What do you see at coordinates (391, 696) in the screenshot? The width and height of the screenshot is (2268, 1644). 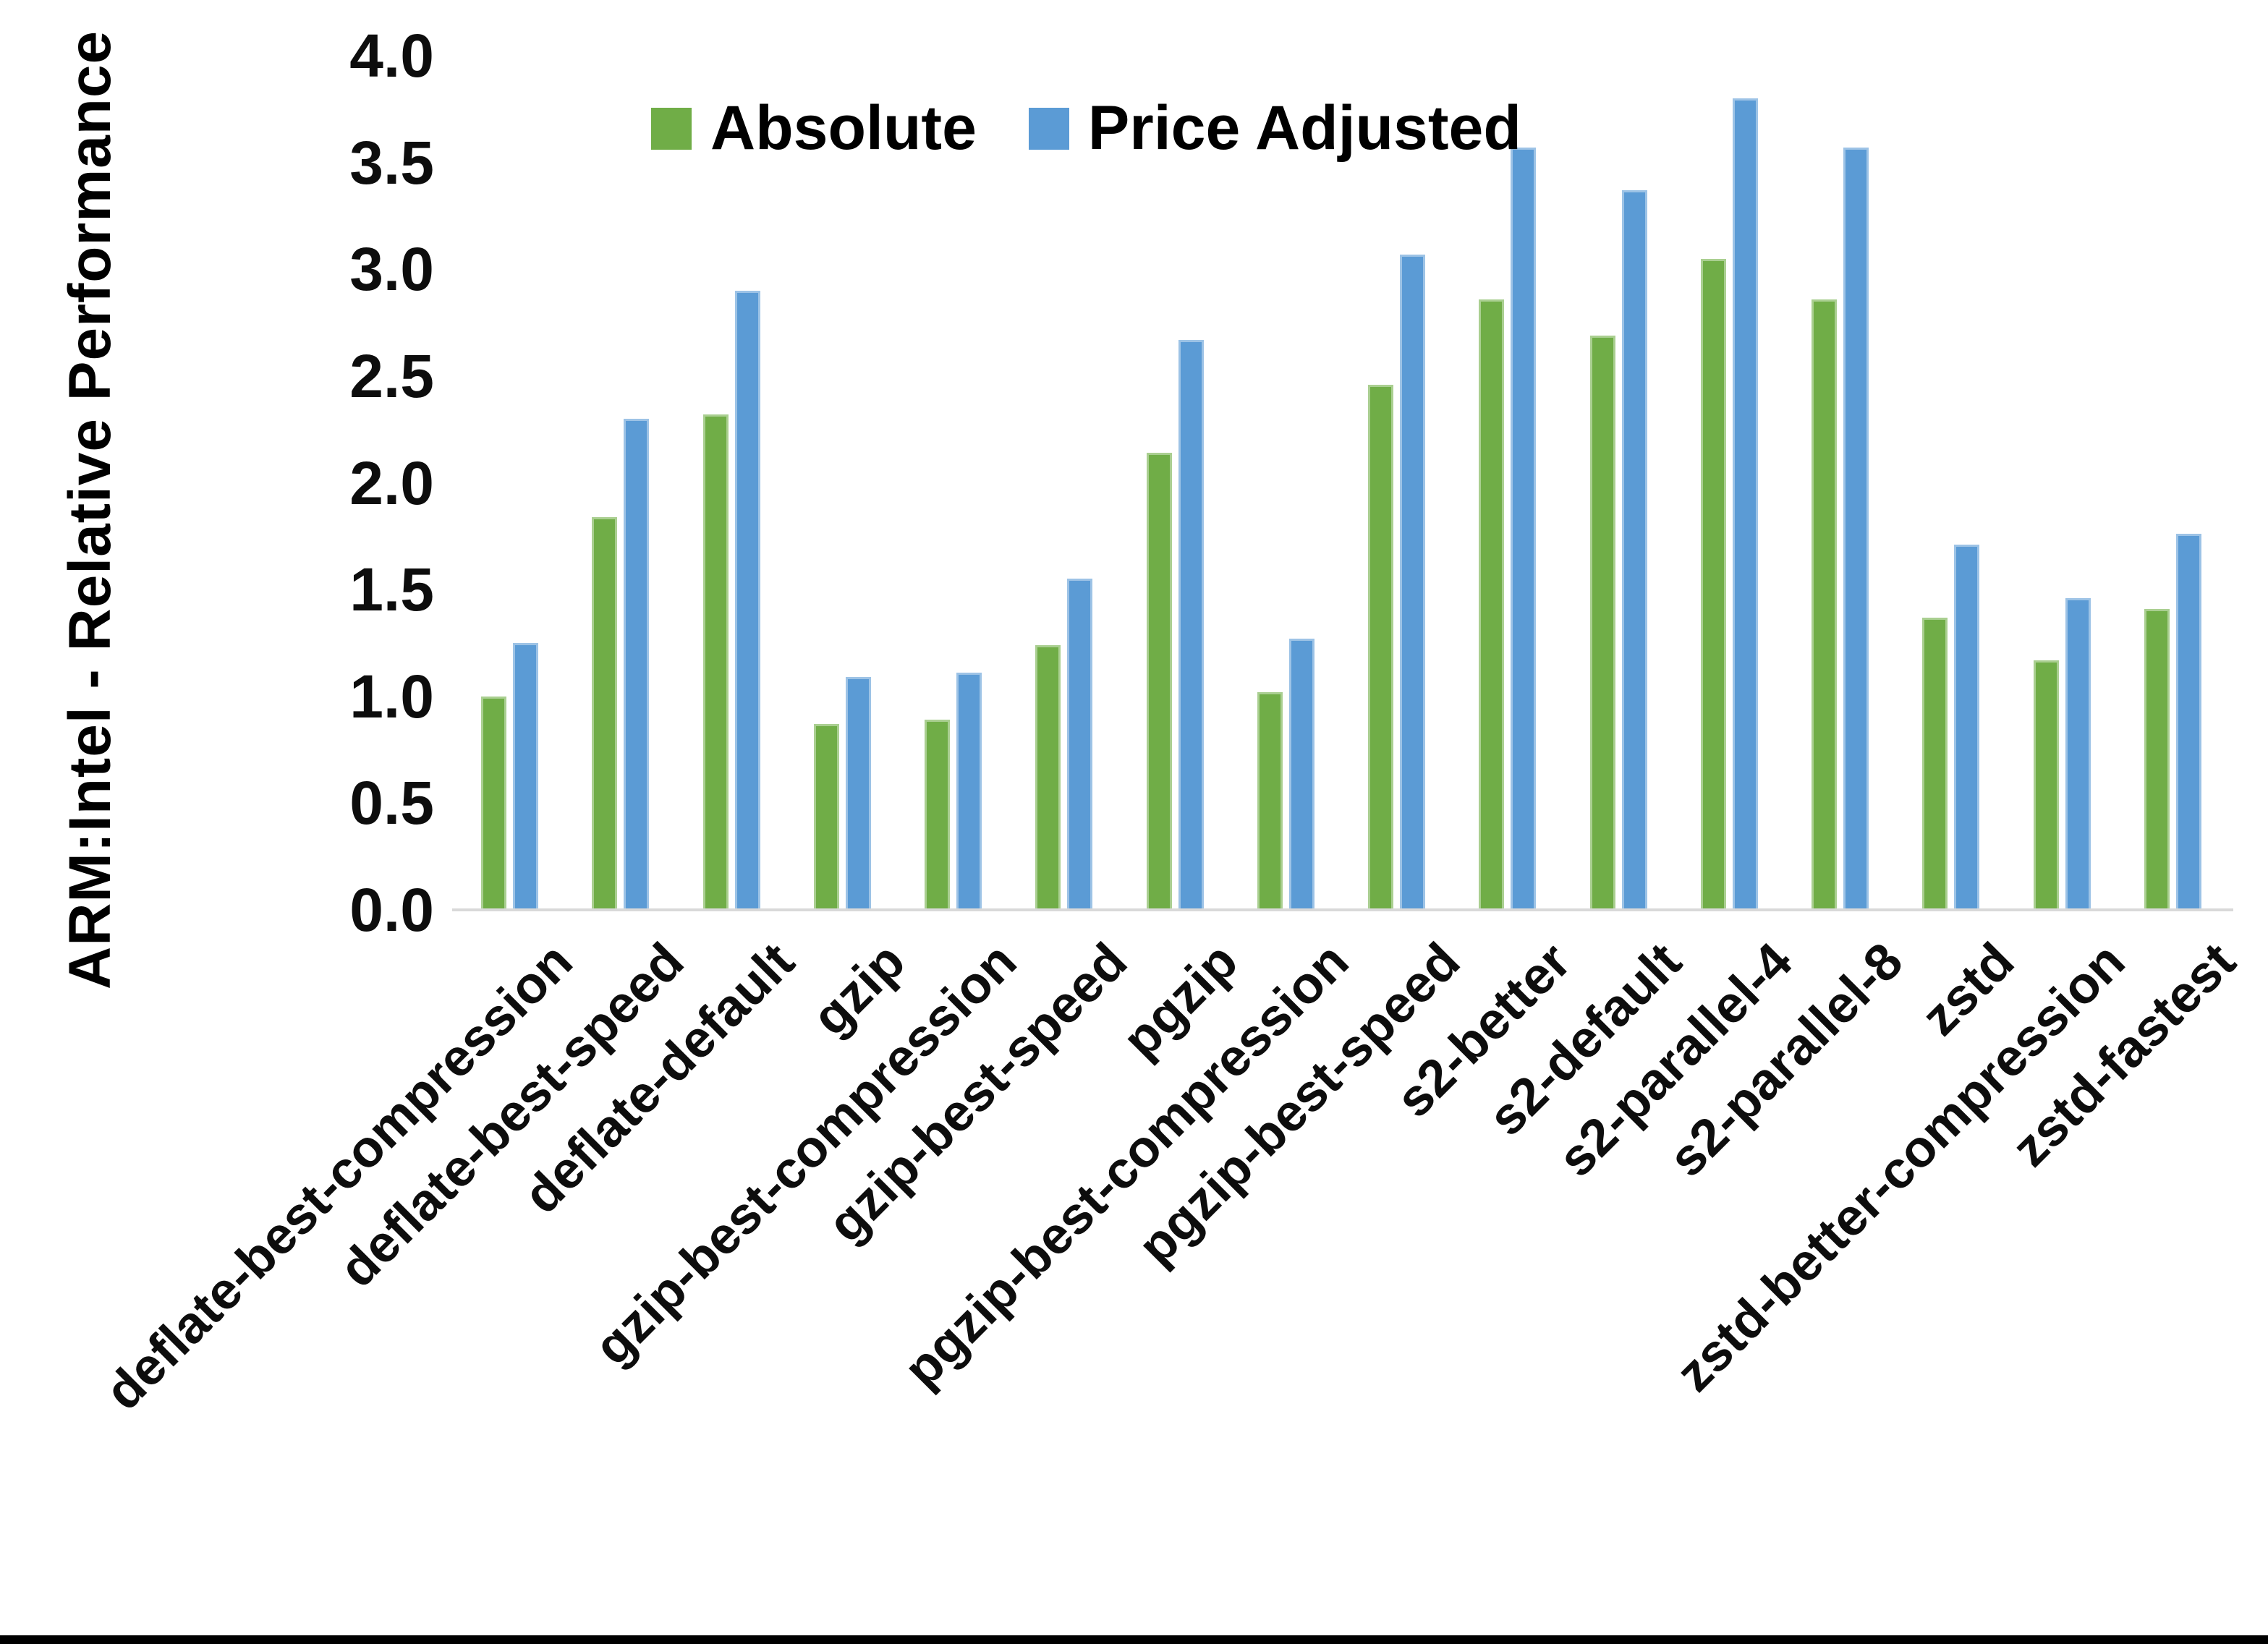 I see `y-axis-tick-label: 1.0` at bounding box center [391, 696].